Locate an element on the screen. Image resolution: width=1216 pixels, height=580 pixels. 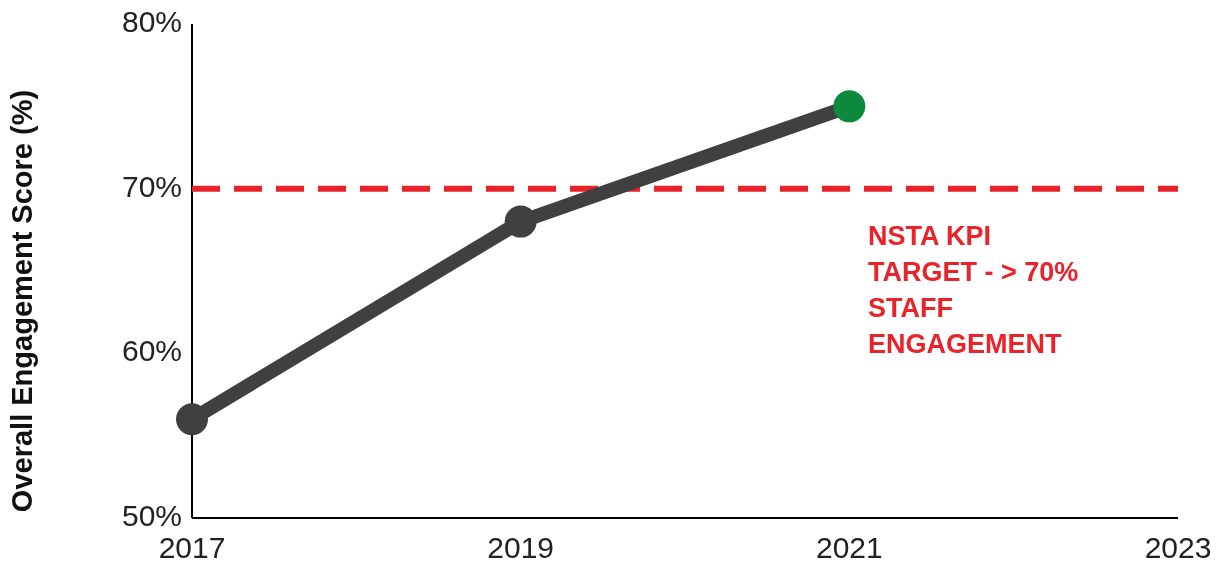
y-tick-label: 70% is located at coordinates (151, 186).